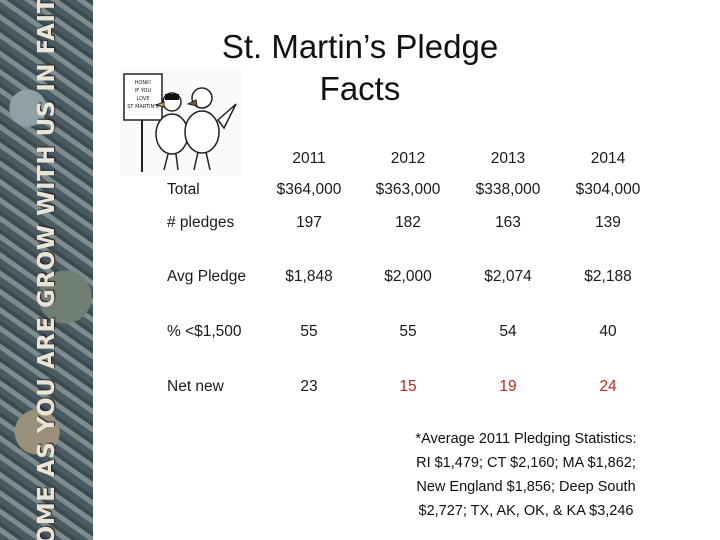  I want to click on table-cell: $364,000, so click(309, 189).